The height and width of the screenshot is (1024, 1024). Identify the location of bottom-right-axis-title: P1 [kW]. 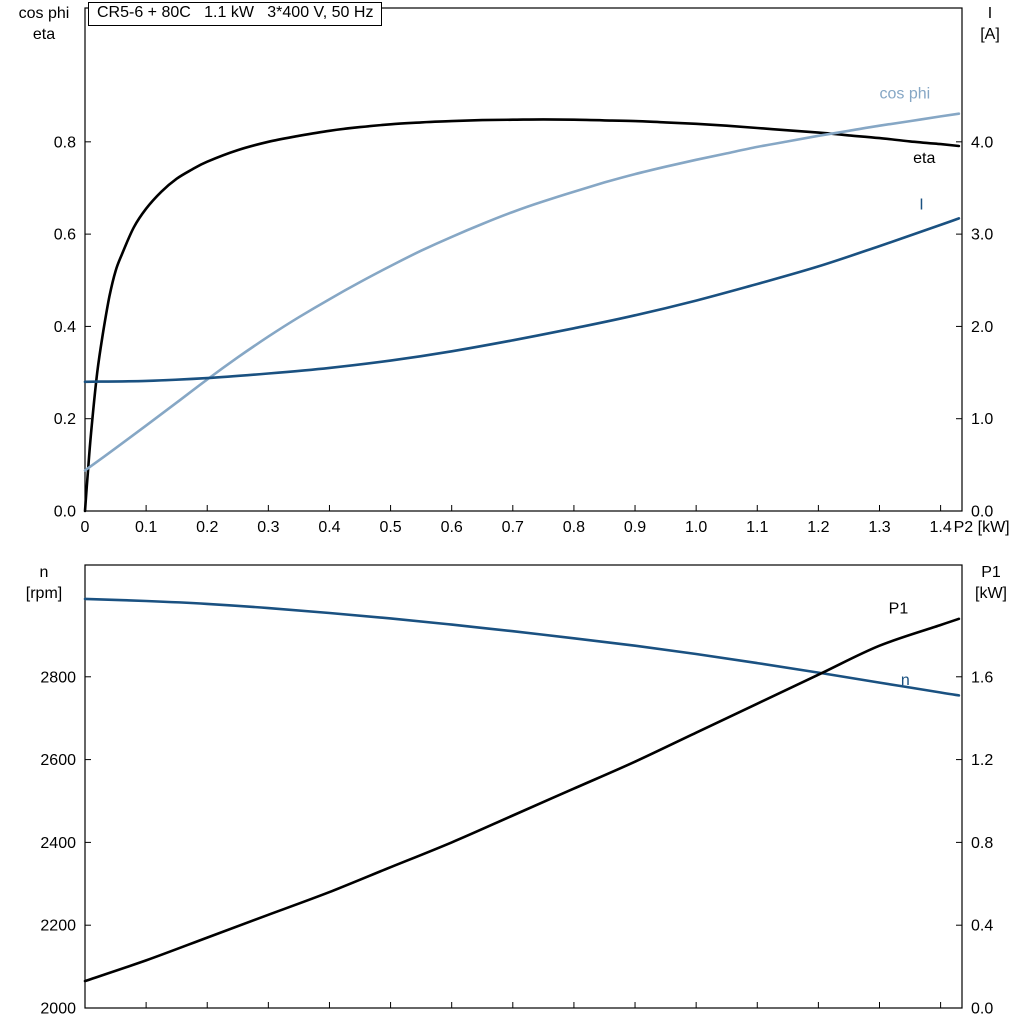
(991, 583).